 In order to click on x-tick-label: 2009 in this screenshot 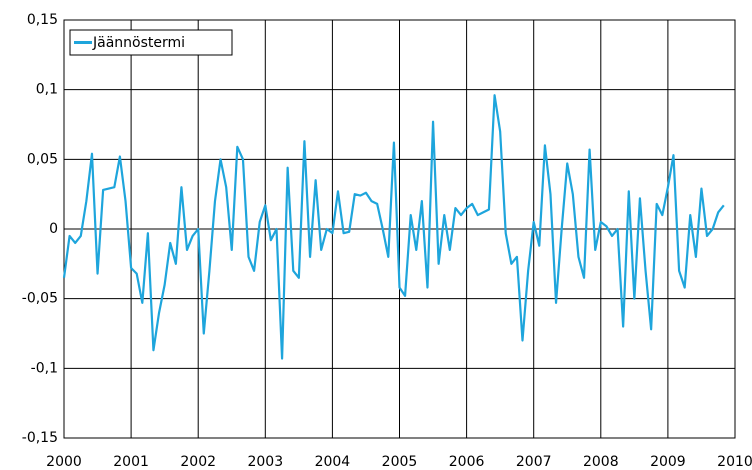, I will do `click(668, 462)`.